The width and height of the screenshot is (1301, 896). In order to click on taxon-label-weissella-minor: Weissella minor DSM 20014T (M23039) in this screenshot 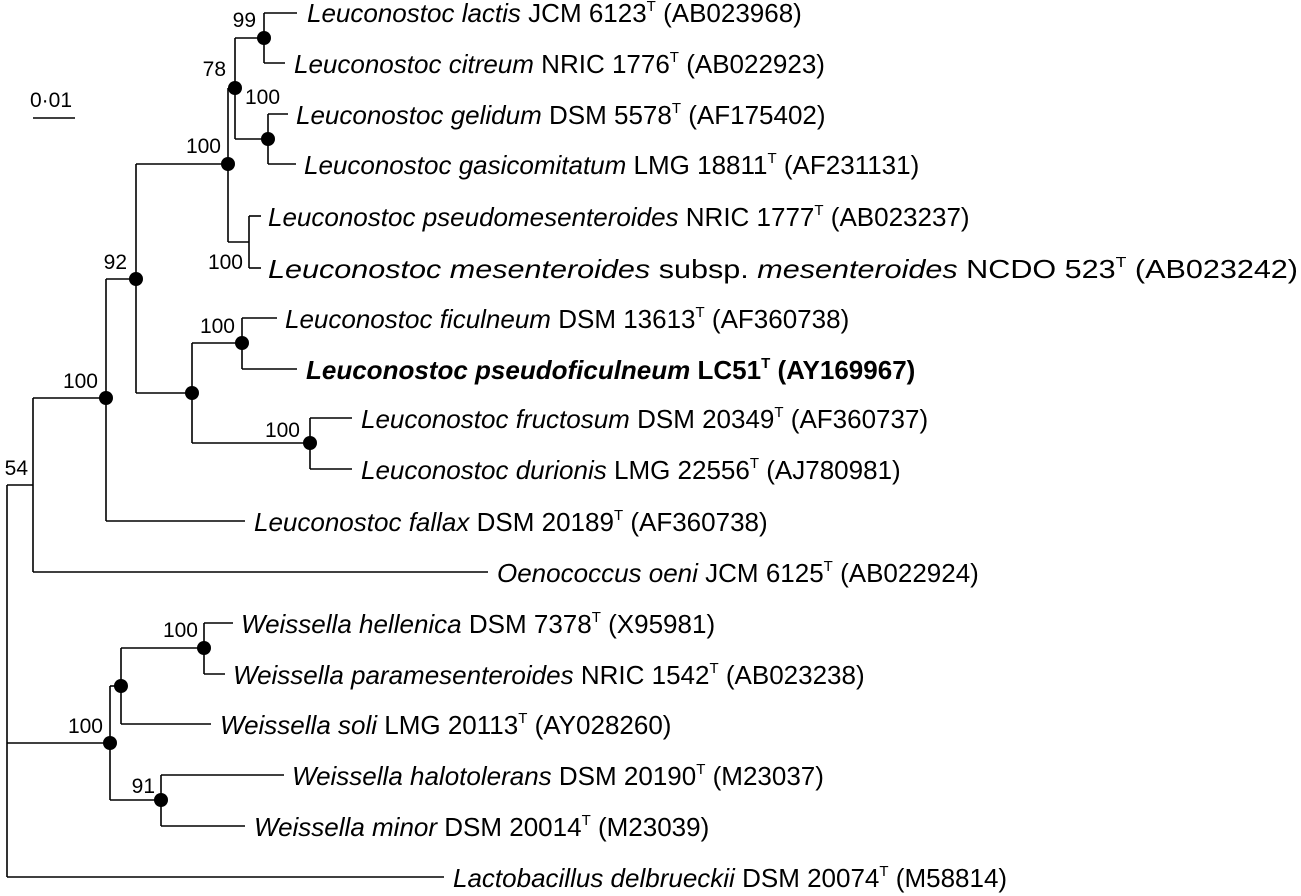, I will do `click(481, 827)`.